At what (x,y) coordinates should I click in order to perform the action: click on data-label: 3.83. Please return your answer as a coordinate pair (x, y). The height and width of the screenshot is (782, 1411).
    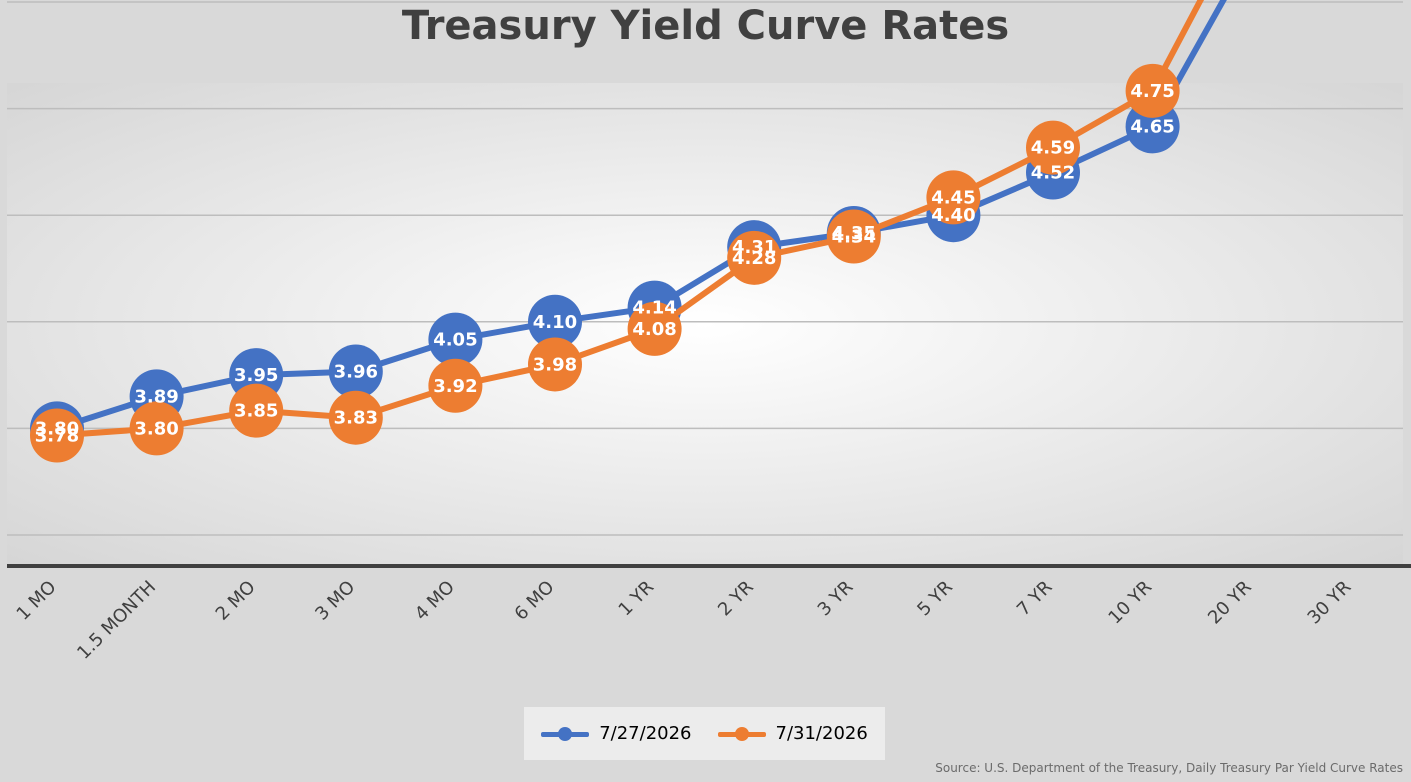
    Looking at the image, I should click on (356, 418).